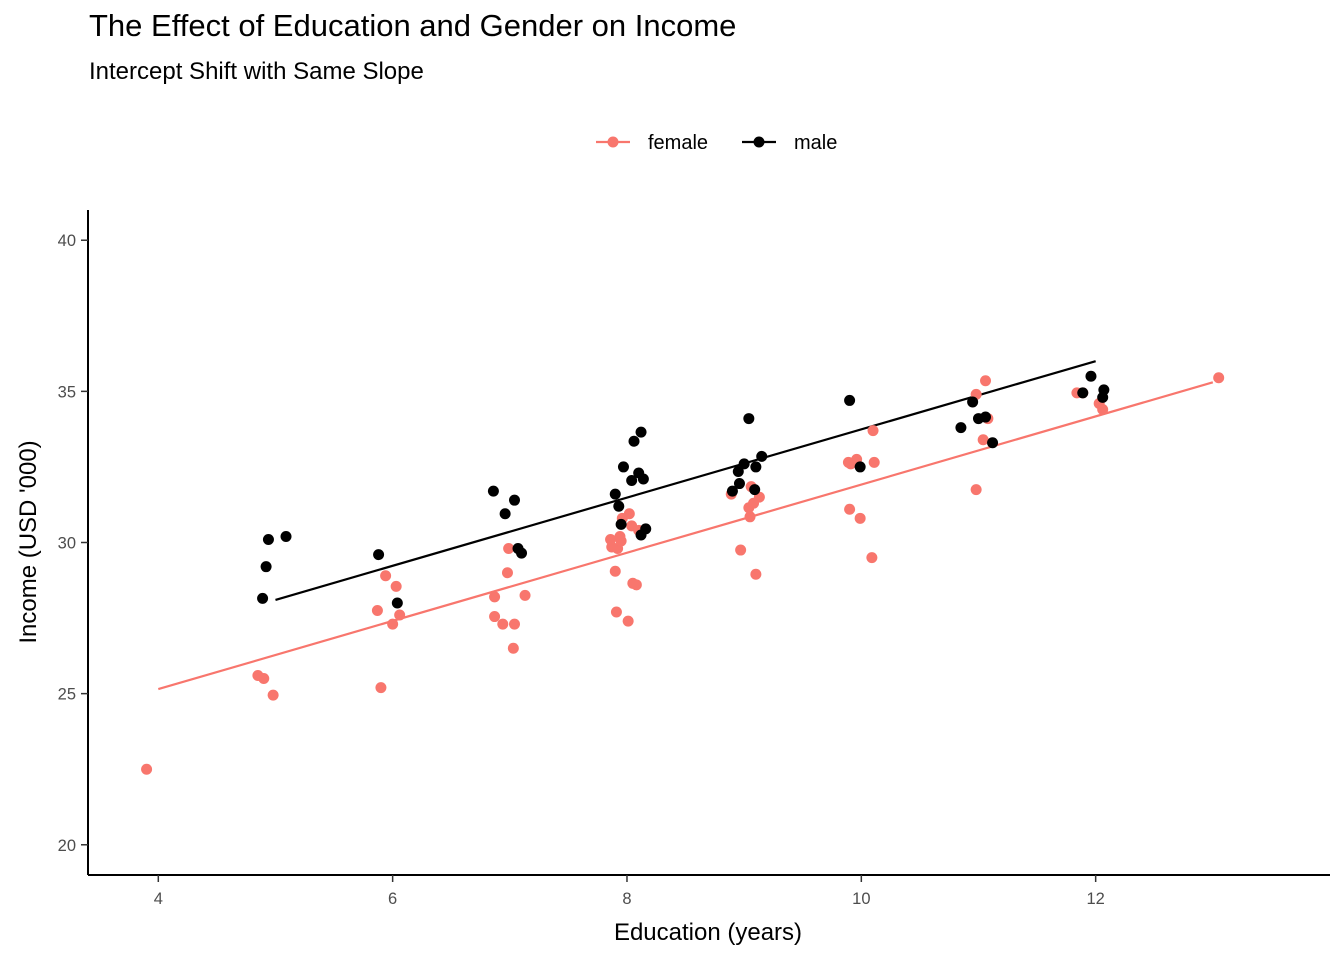 This screenshot has width=1344, height=960. I want to click on legend-marker-male, so click(759, 142).